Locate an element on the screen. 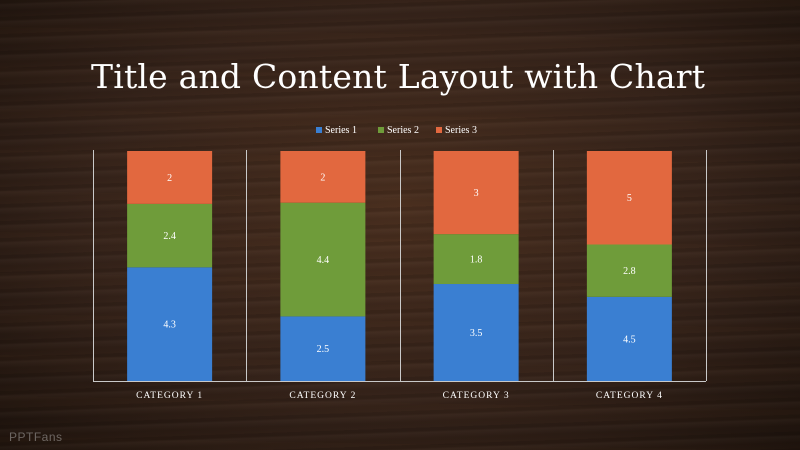 This screenshot has width=800, height=450. data-label-series-1-category-4: 4.5 is located at coordinates (629, 339).